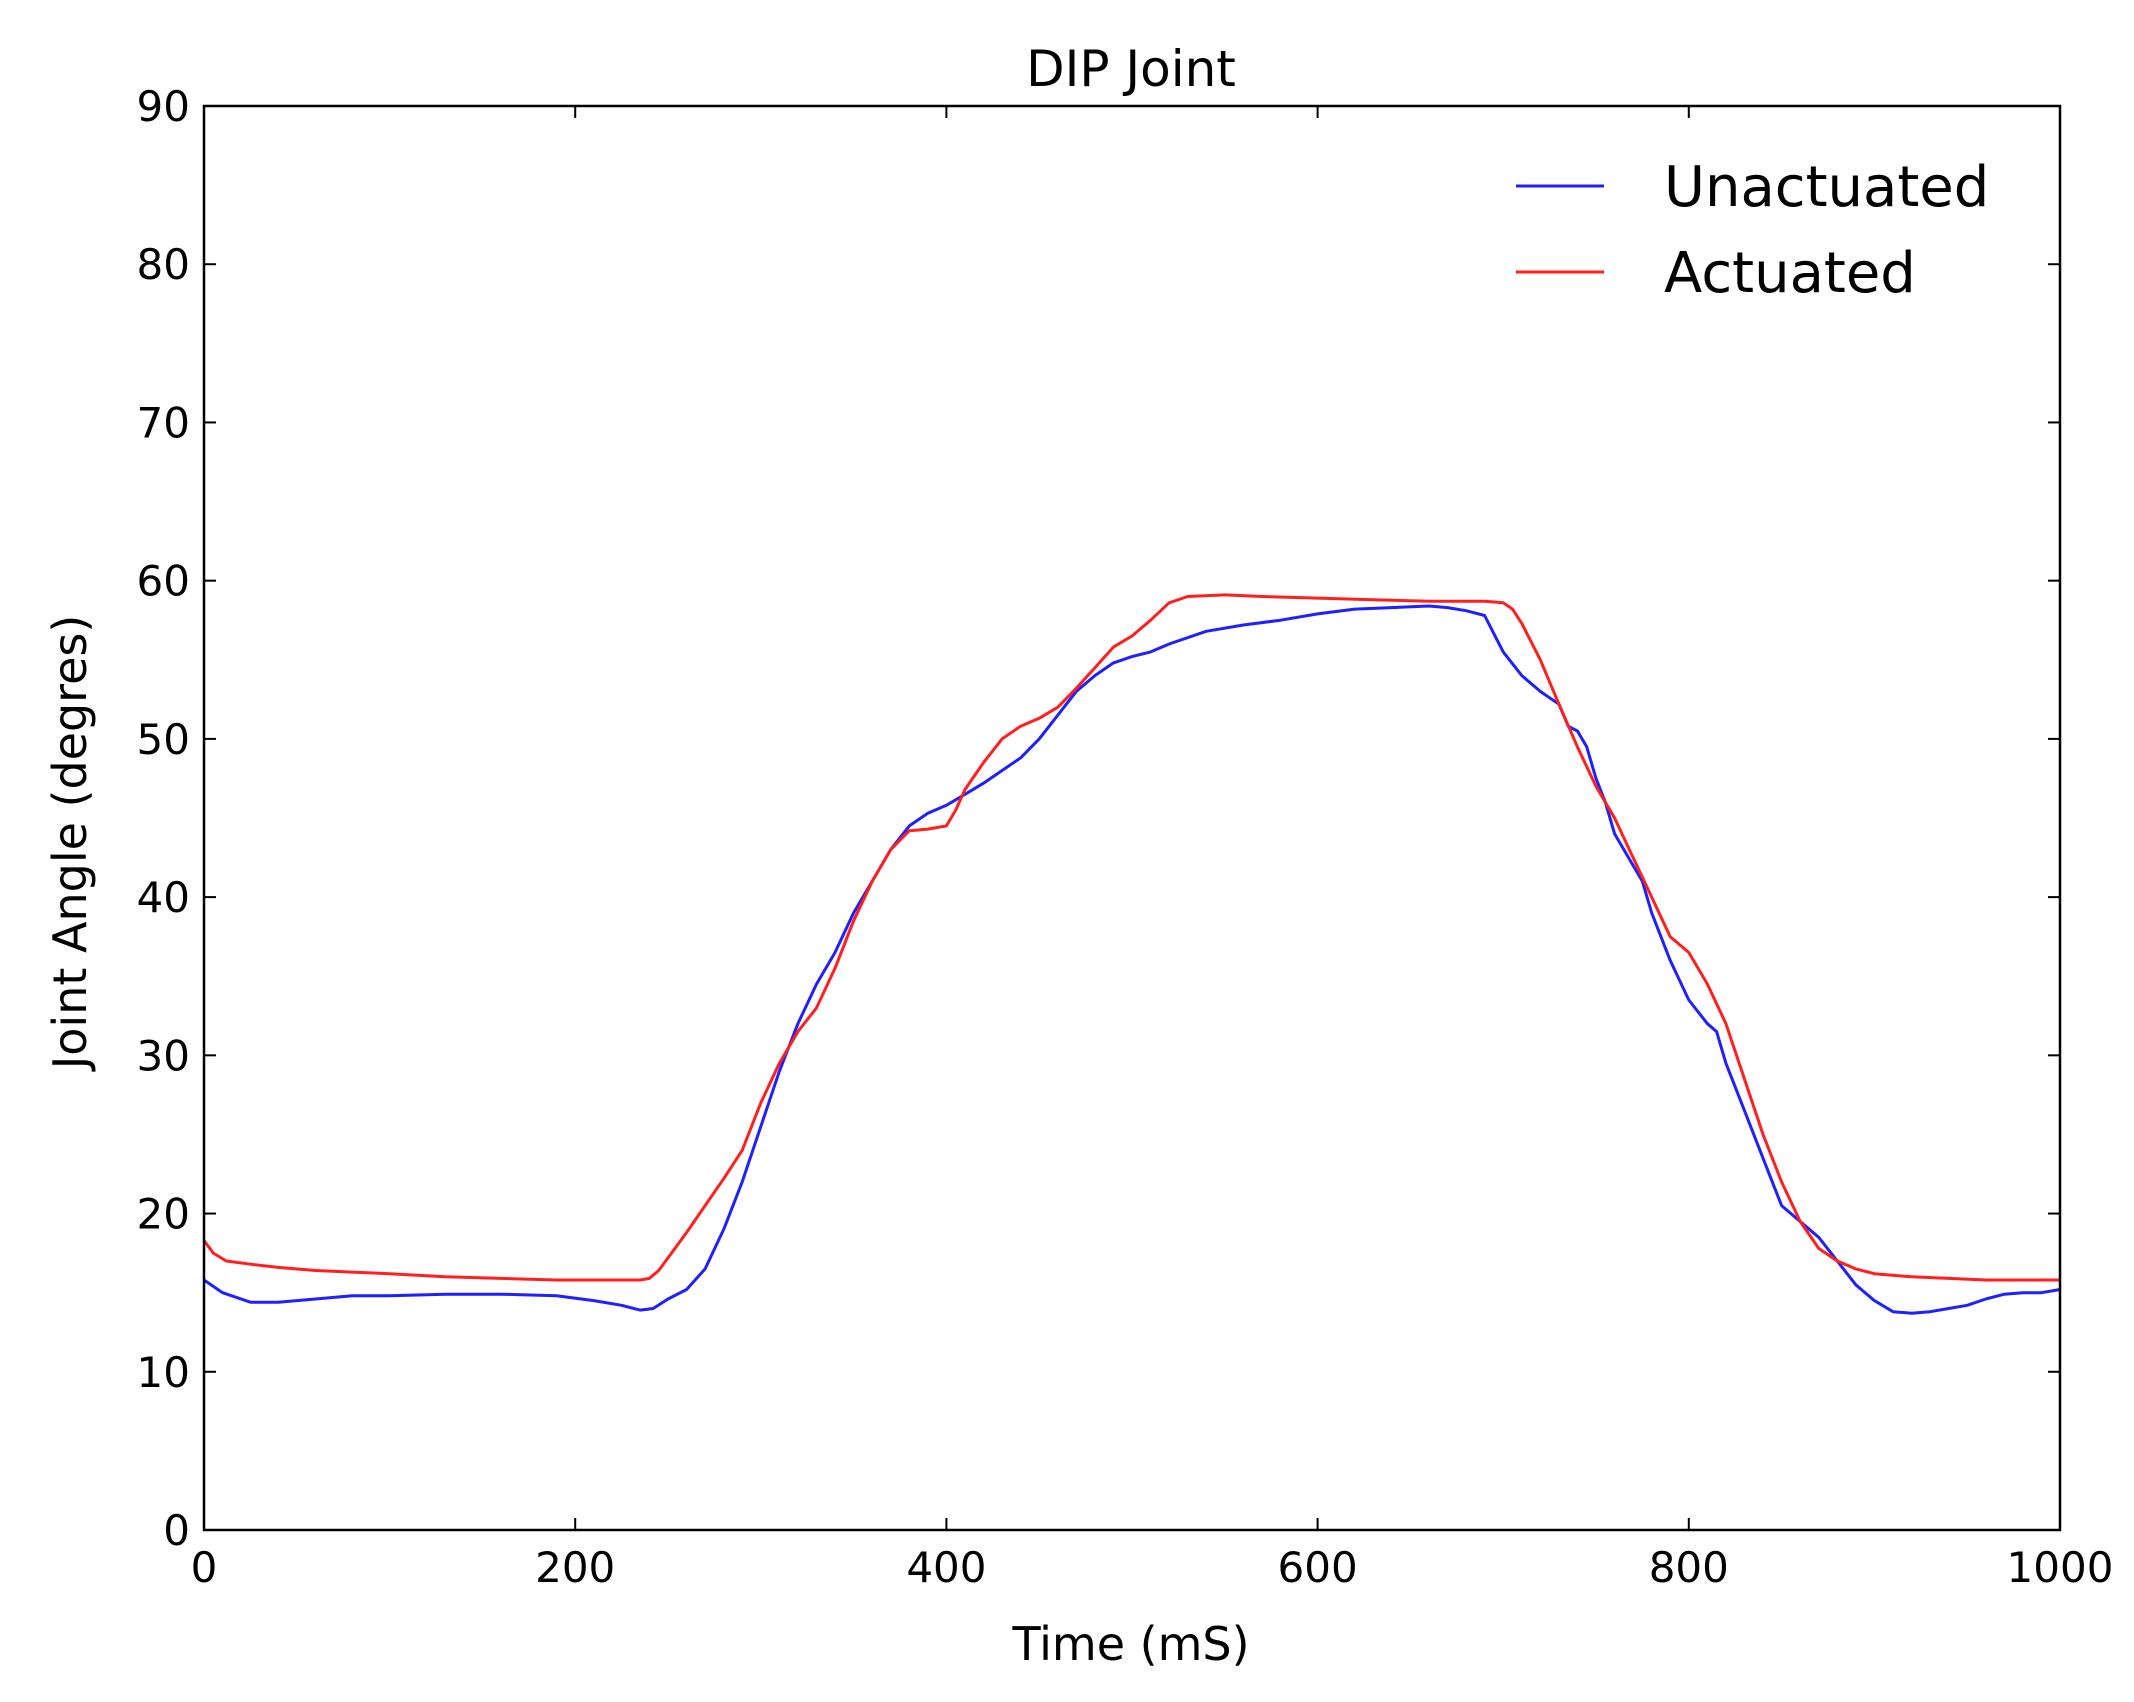 The height and width of the screenshot is (1702, 2134). I want to click on y-tick-label: 50, so click(163, 739).